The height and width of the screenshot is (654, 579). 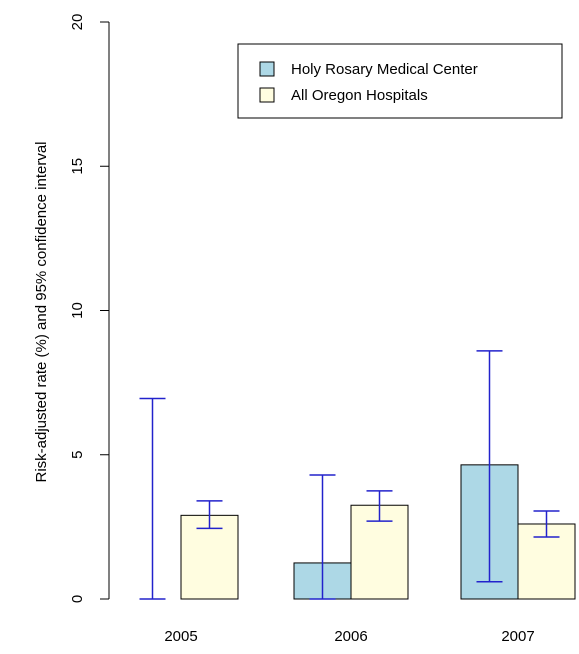 What do you see at coordinates (267, 69) in the screenshot?
I see `legend-swatch-holy-rosary` at bounding box center [267, 69].